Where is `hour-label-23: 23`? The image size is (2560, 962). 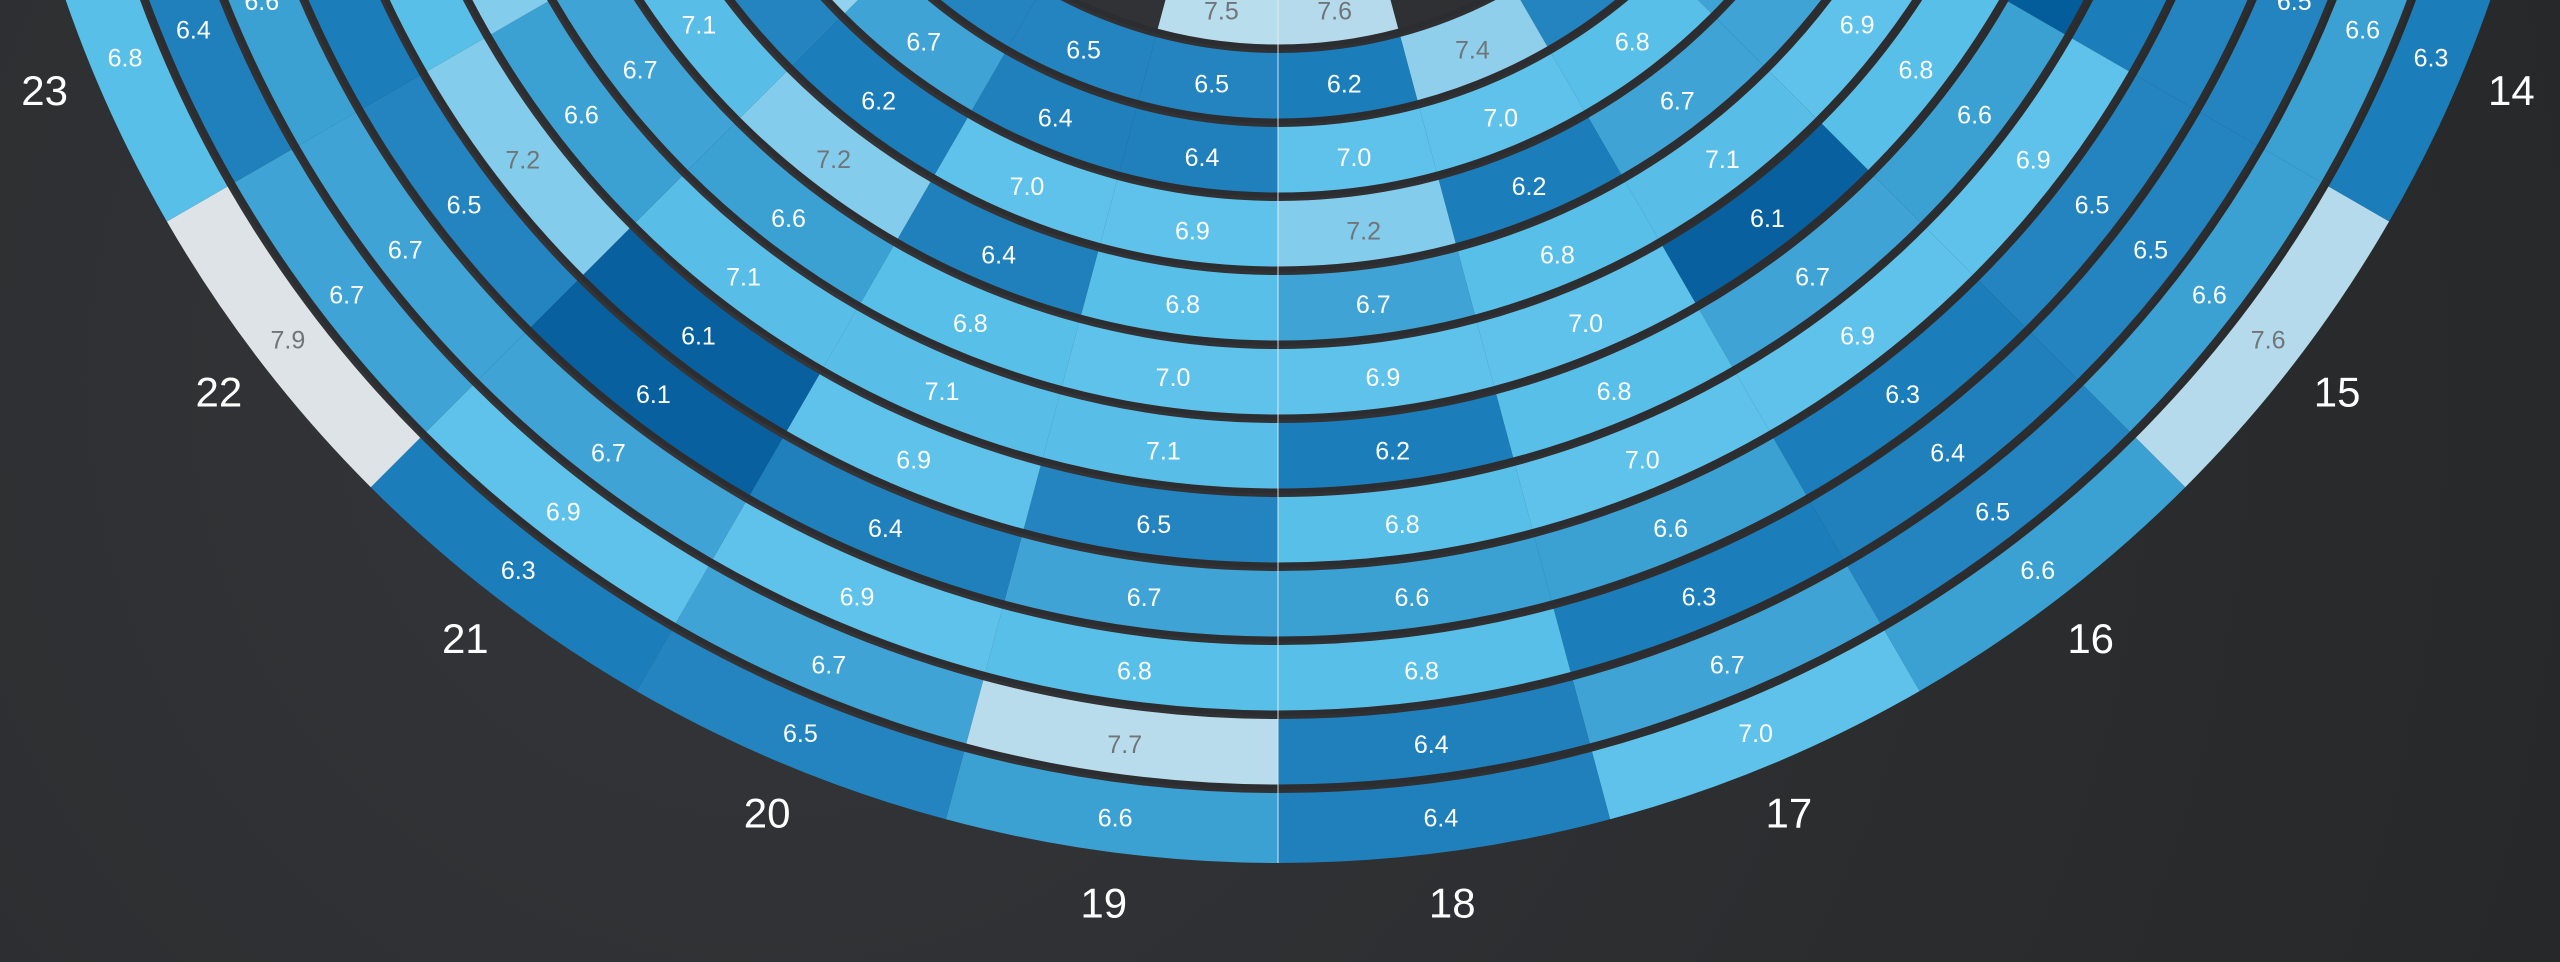
hour-label-23: 23 is located at coordinates (44, 90).